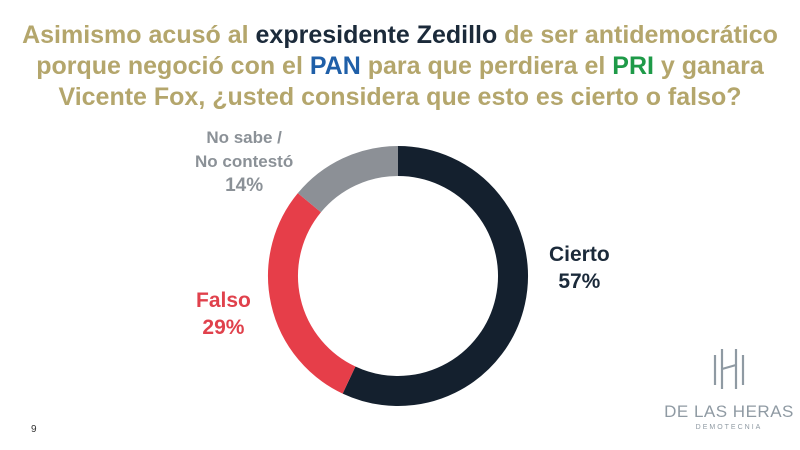  What do you see at coordinates (729, 427) in the screenshot?
I see `brand-subtitle: DEMOTECNIA` at bounding box center [729, 427].